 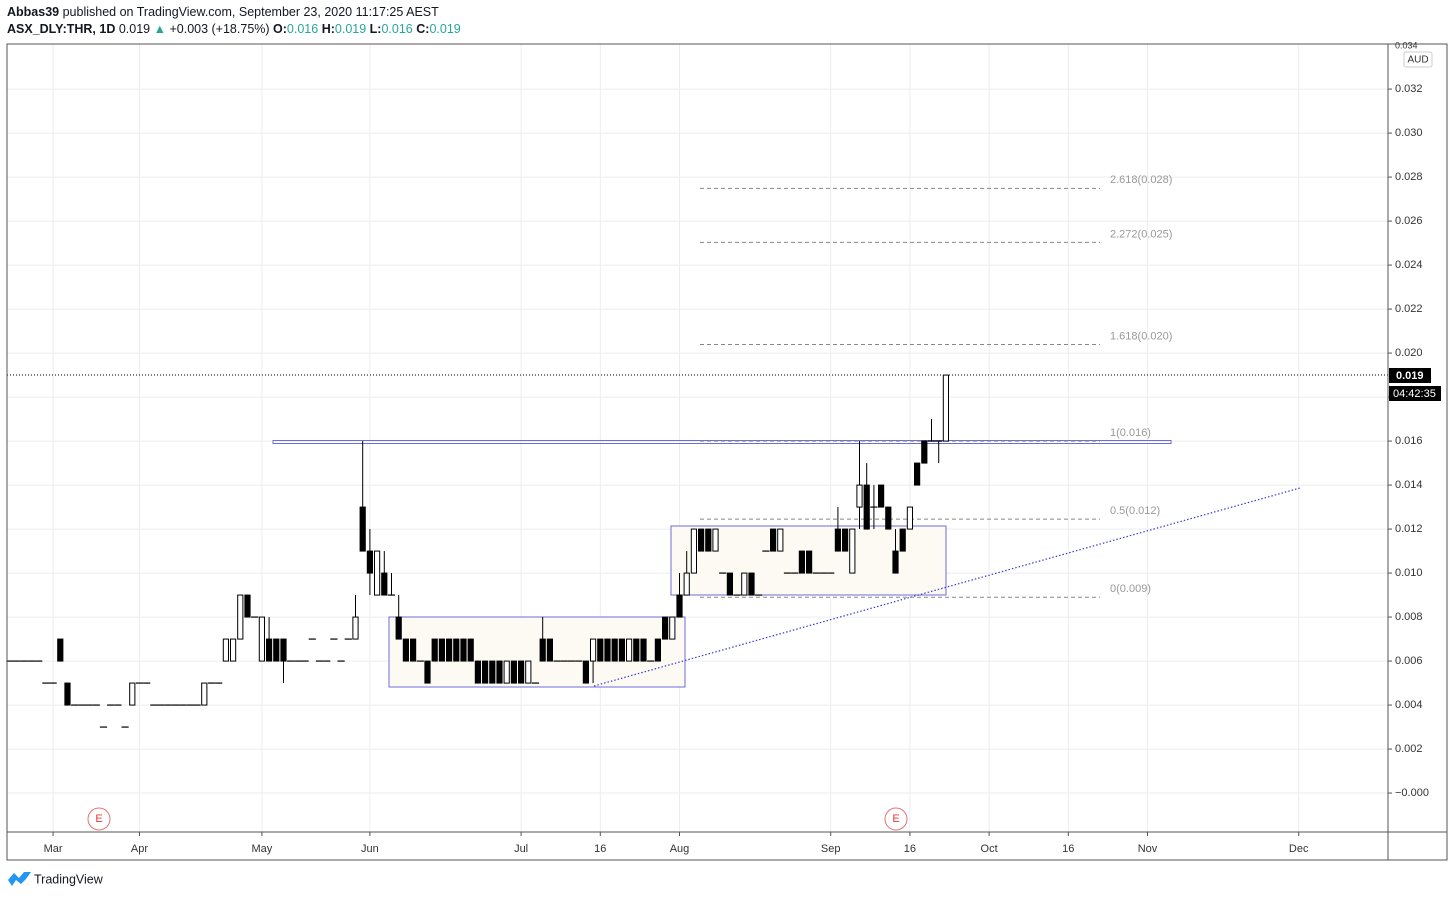 What do you see at coordinates (1409, 529) in the screenshot?
I see `y-tick-label: 0.012` at bounding box center [1409, 529].